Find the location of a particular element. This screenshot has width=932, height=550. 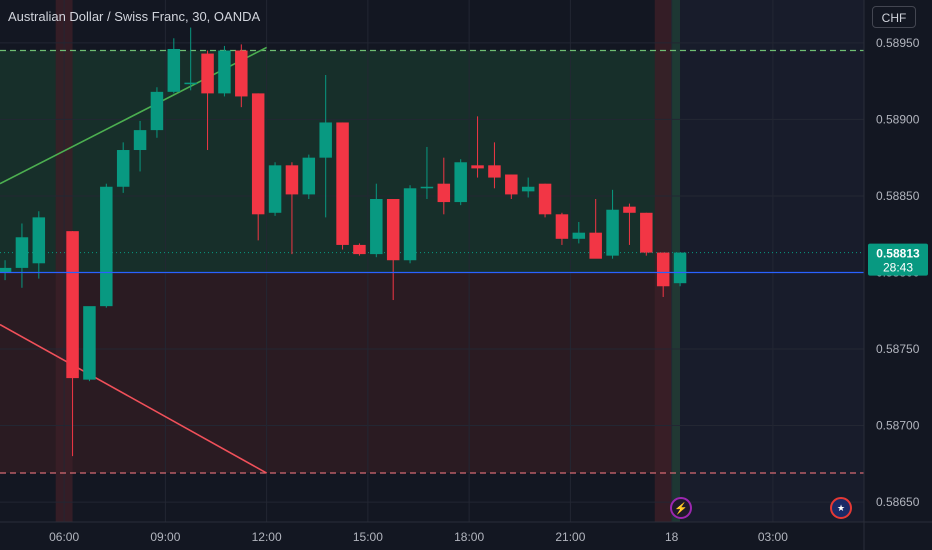

currency-button: CHF is located at coordinates (894, 17).